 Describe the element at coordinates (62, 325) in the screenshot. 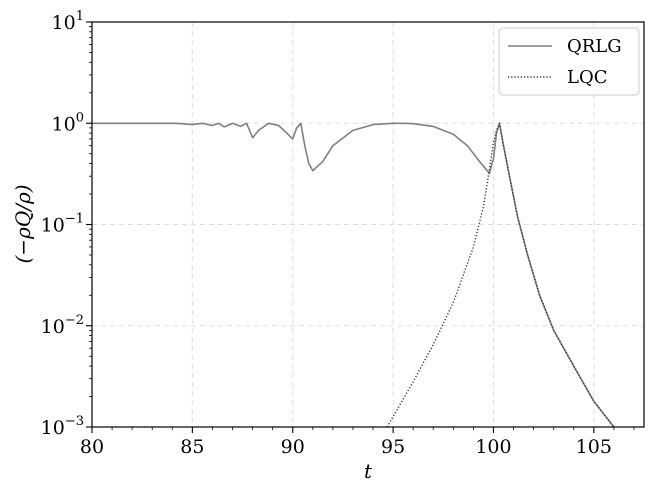

I see `y-tick-label: 10⁻²` at that location.